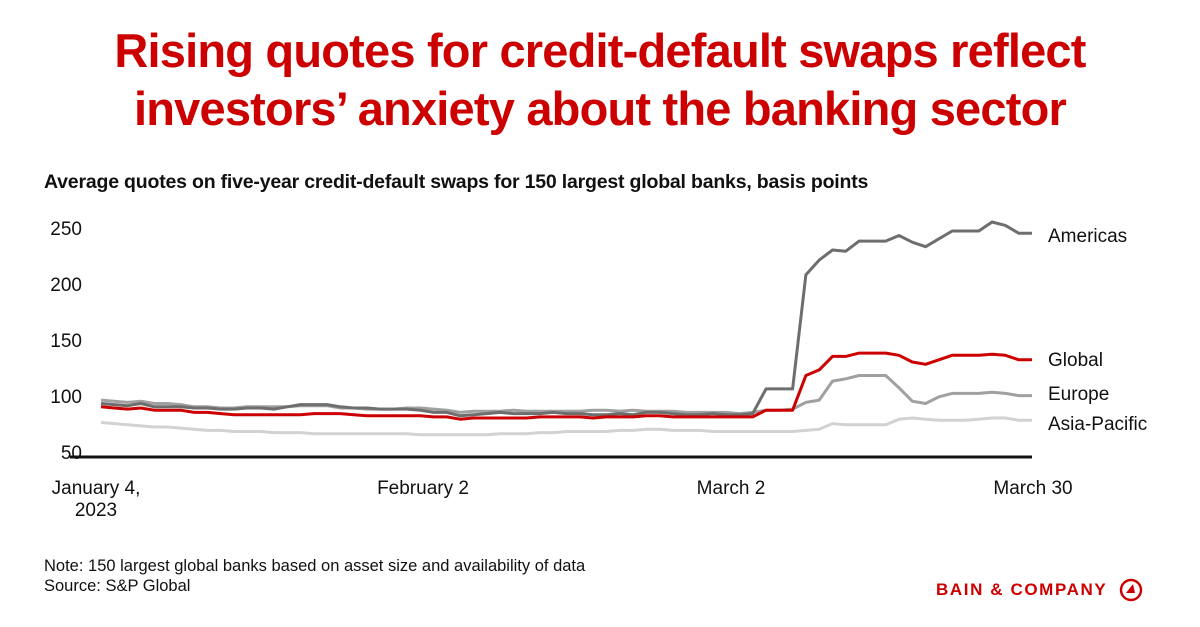  I want to click on legend-global: Global, so click(1075, 360).